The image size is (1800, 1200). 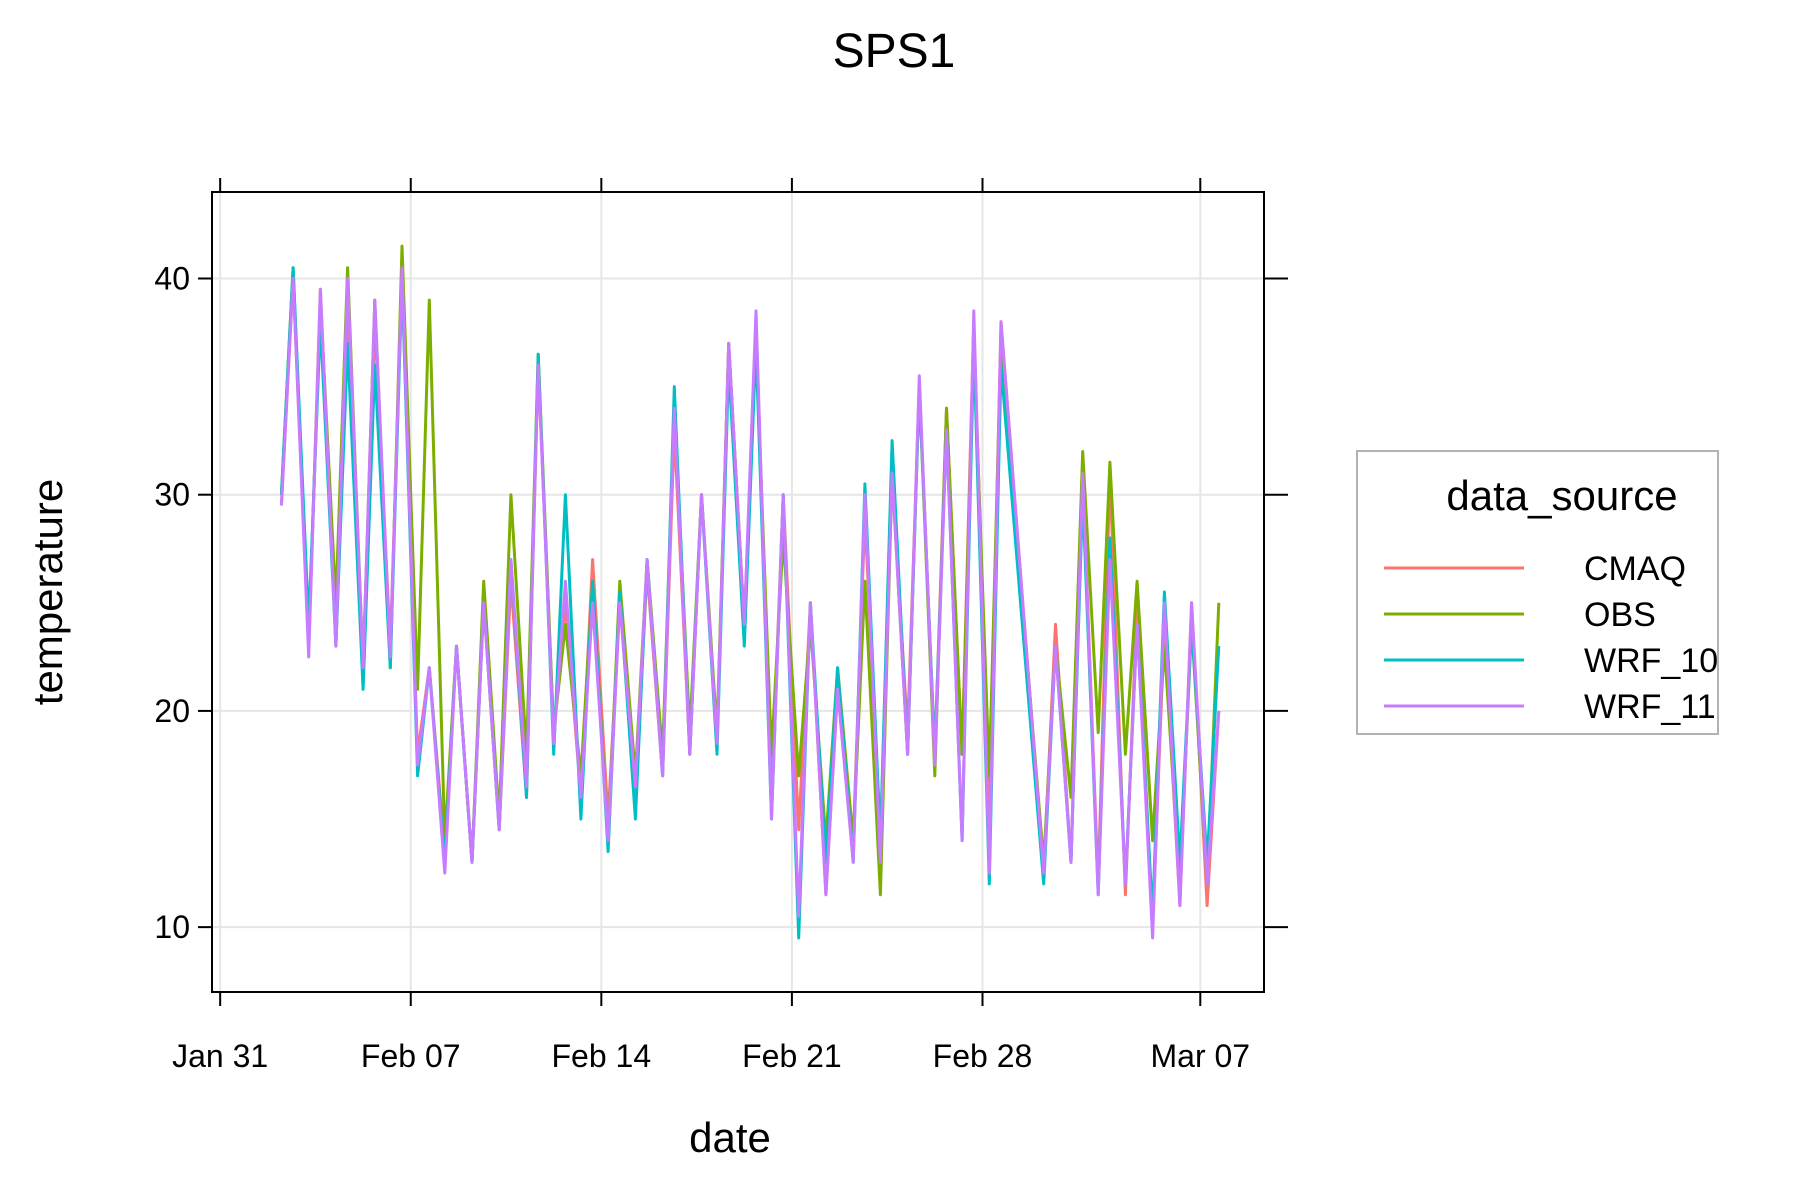 I want to click on legend-label: OBS, so click(x=1620, y=615).